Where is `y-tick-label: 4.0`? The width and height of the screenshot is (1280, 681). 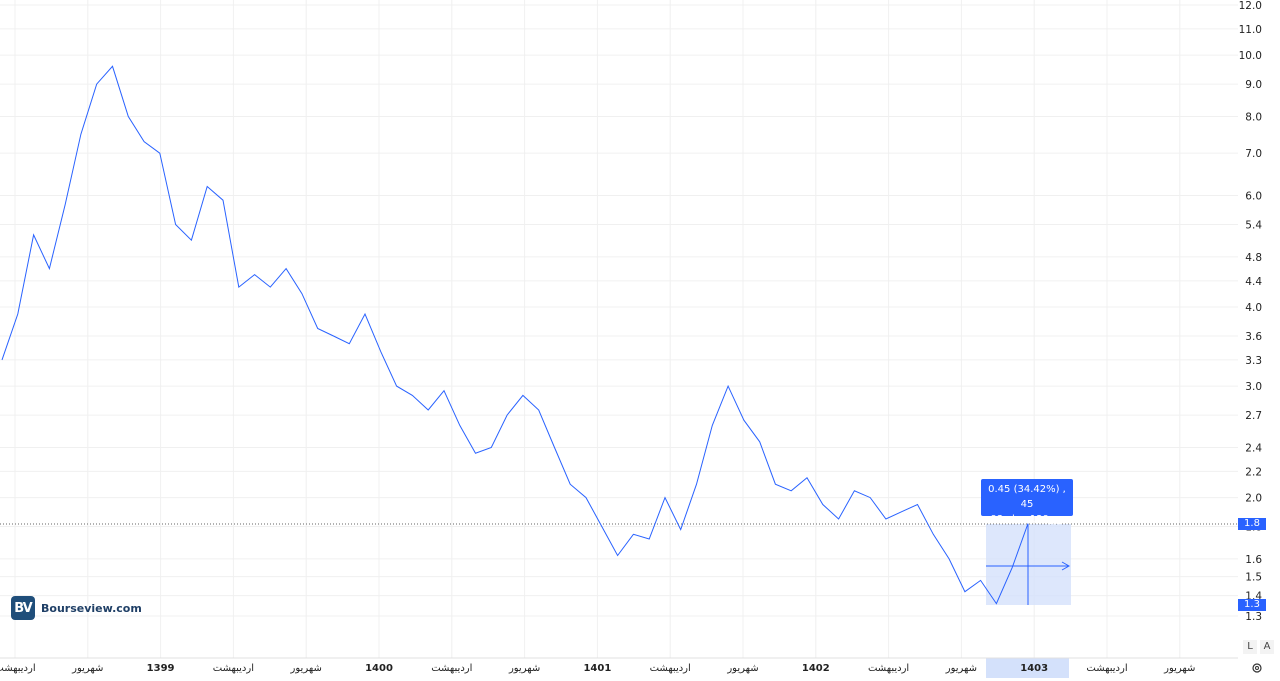 y-tick-label: 4.0 is located at coordinates (1253, 308).